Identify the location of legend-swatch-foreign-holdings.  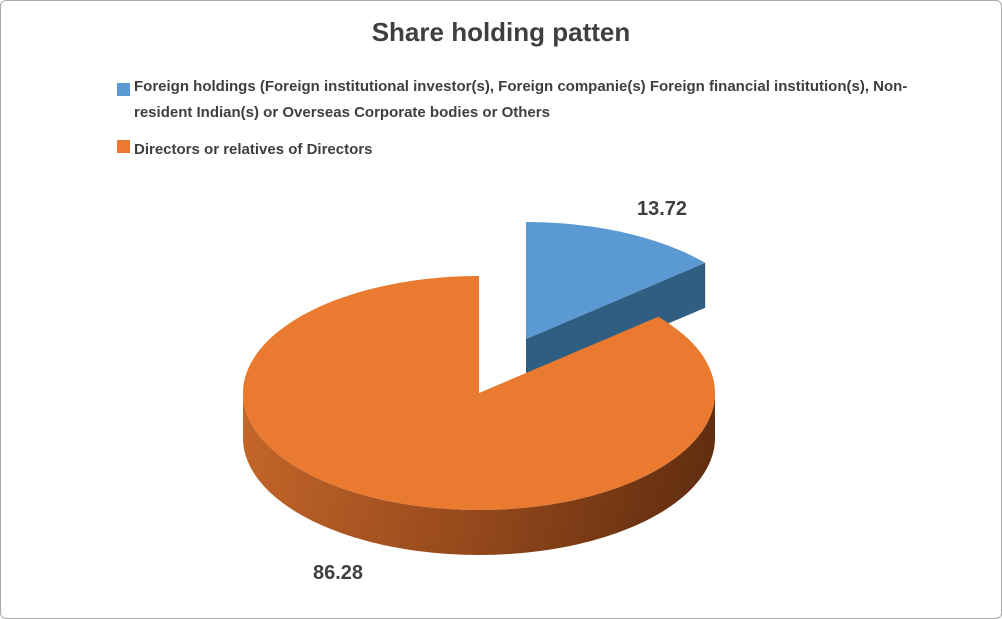
(123, 89).